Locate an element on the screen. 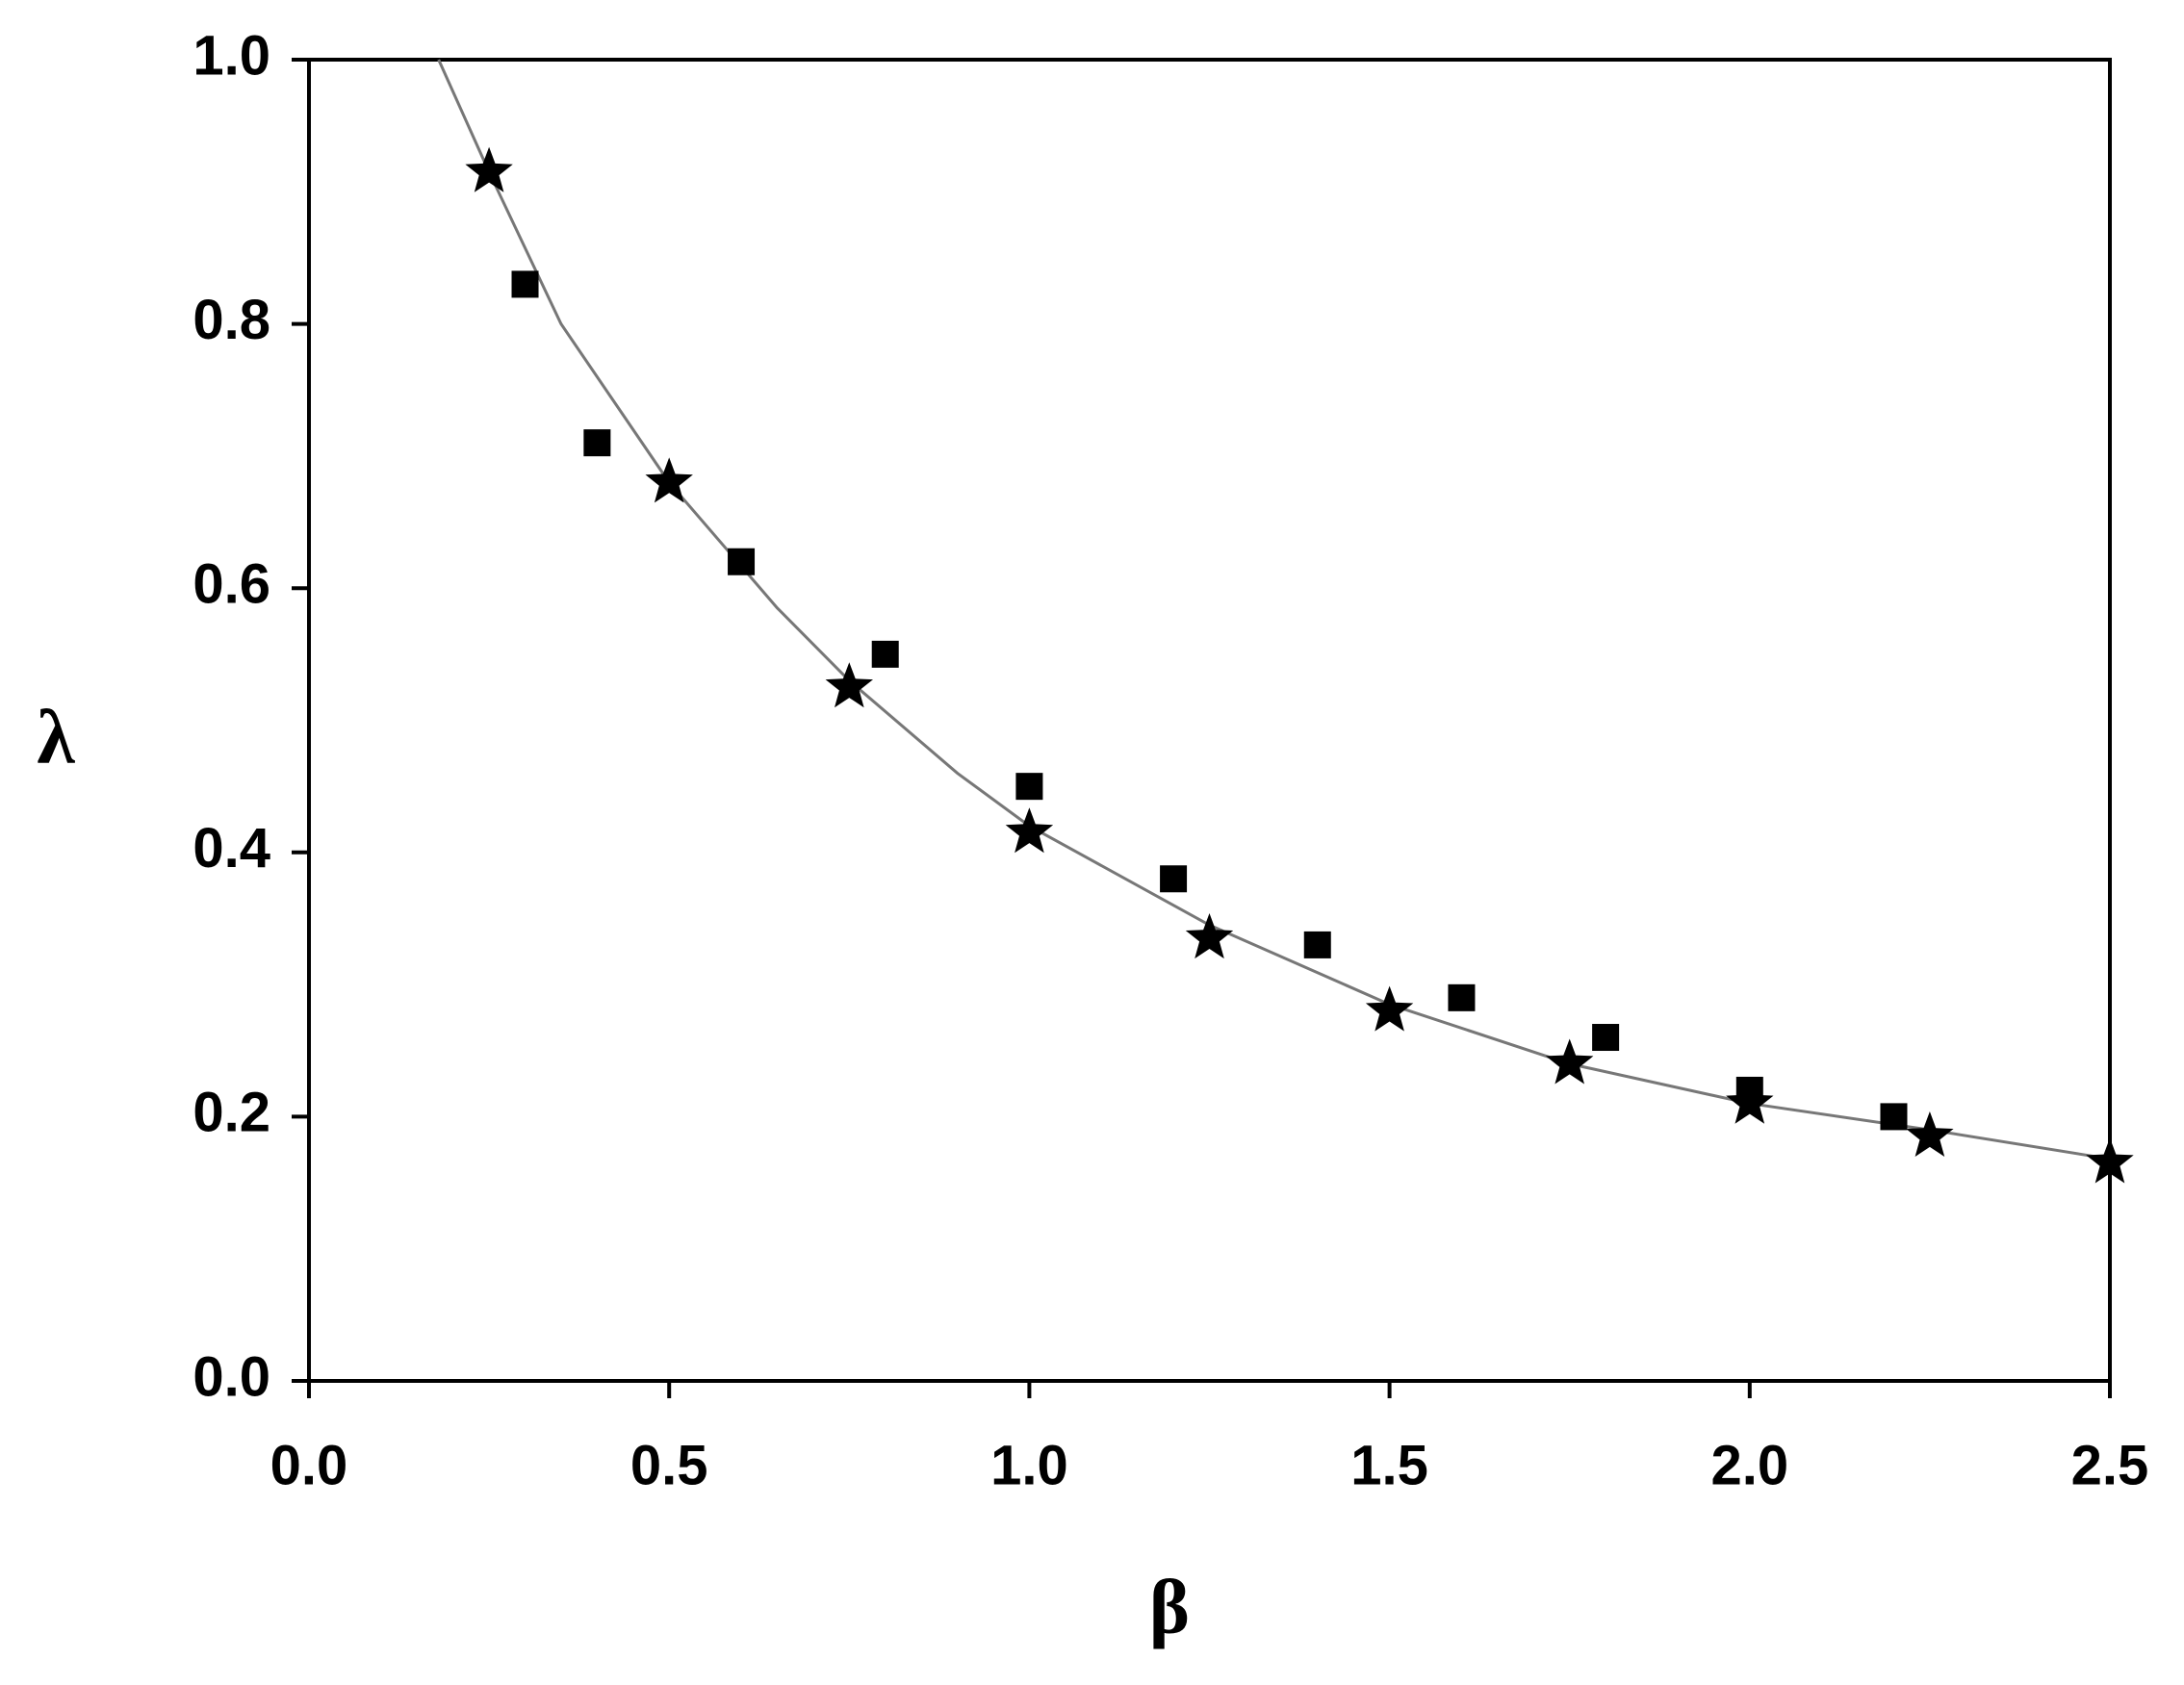  y-tick-label: 0.4 is located at coordinates (232, 848).